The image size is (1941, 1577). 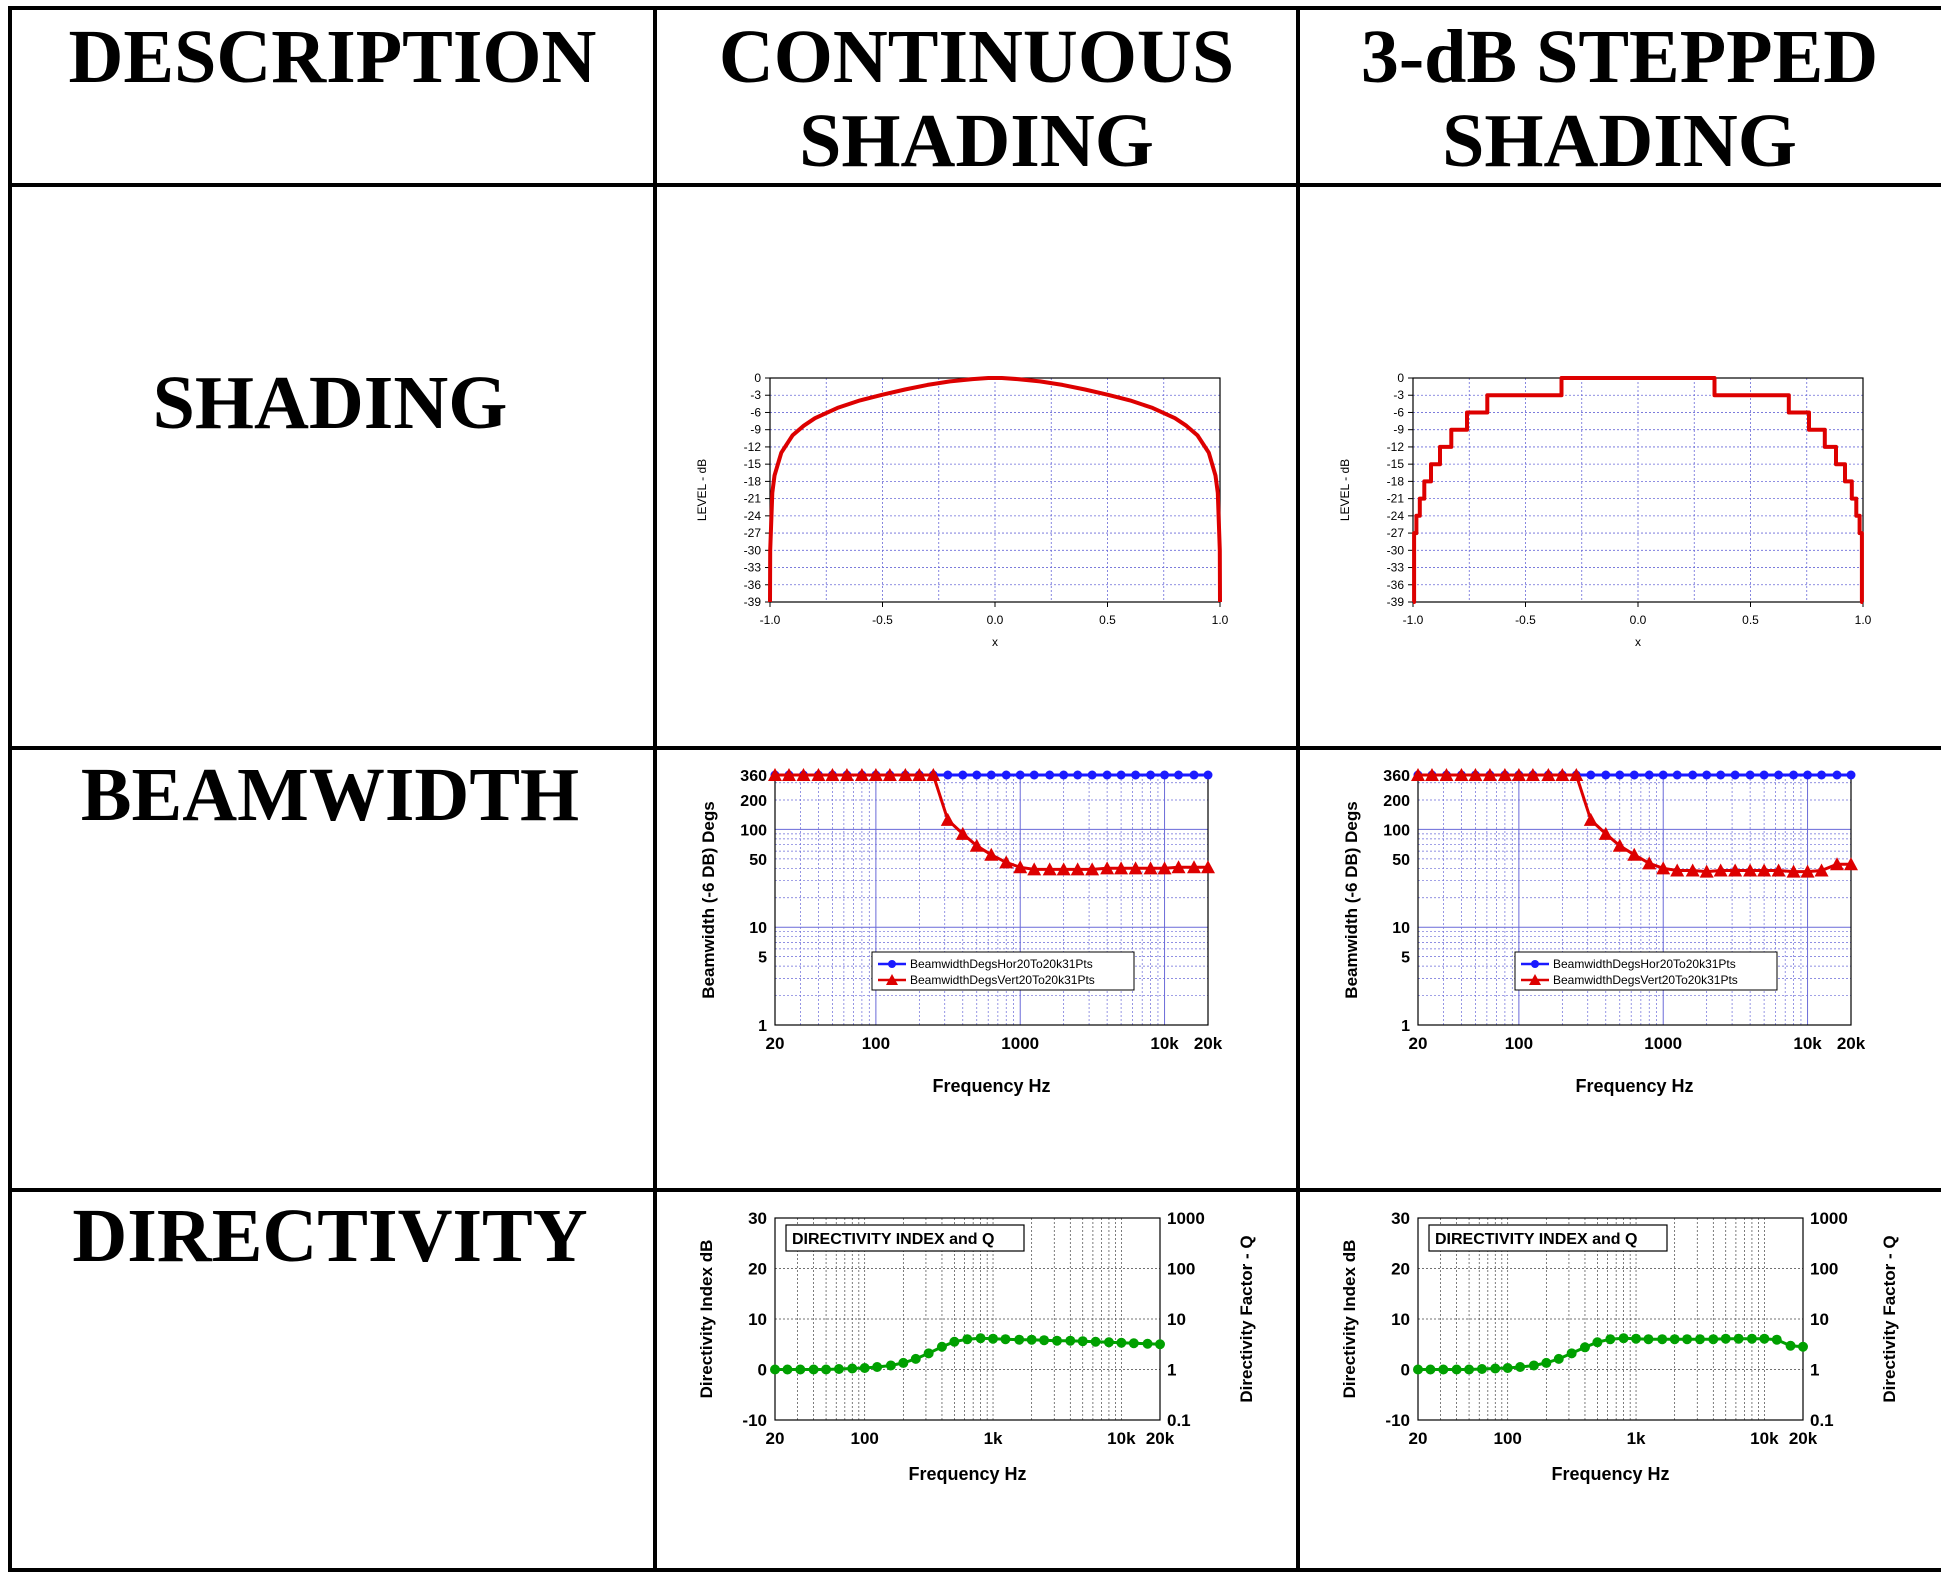 I want to click on beamwidth-continuous-xtick-label: 20k, so click(x=1208, y=1043).